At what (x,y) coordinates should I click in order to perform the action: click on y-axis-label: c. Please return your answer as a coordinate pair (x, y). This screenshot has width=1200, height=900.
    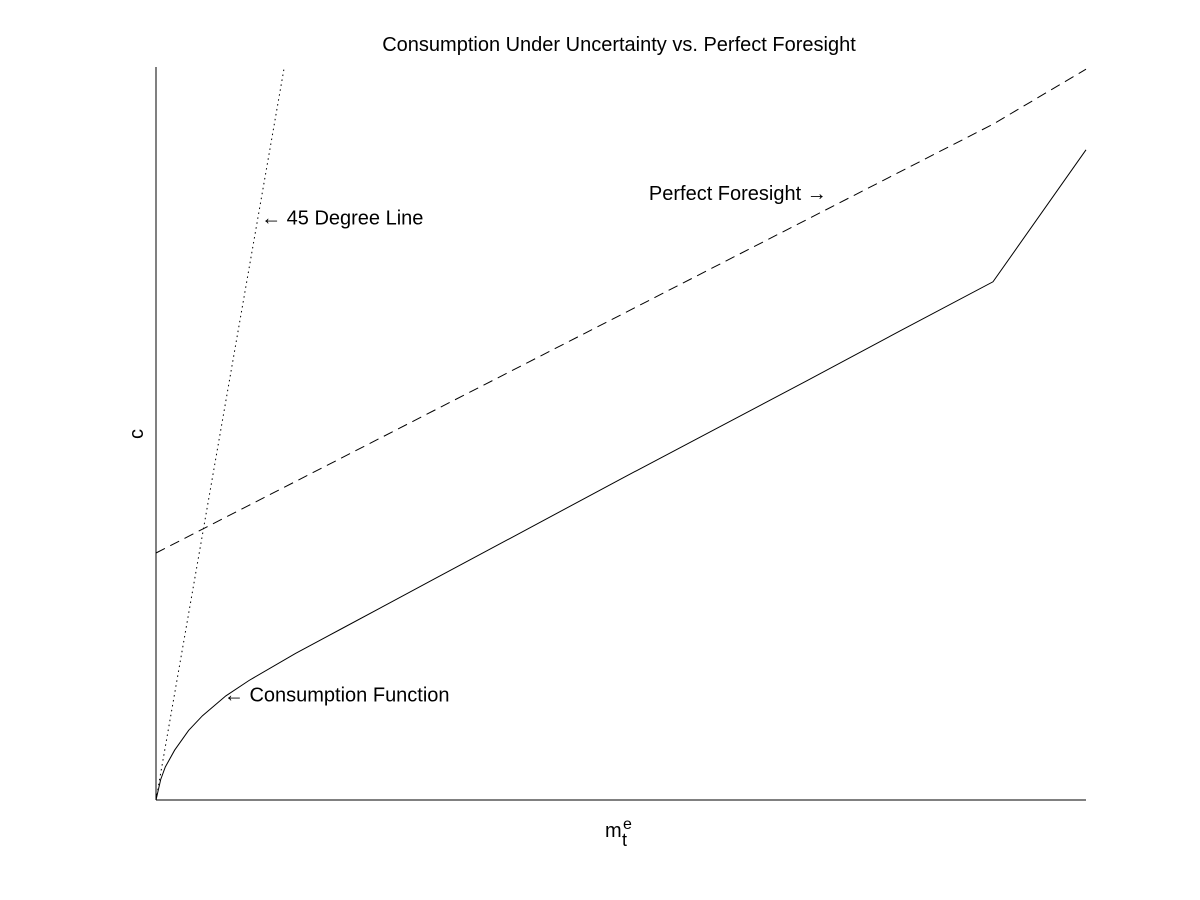
    Looking at the image, I should click on (137, 434).